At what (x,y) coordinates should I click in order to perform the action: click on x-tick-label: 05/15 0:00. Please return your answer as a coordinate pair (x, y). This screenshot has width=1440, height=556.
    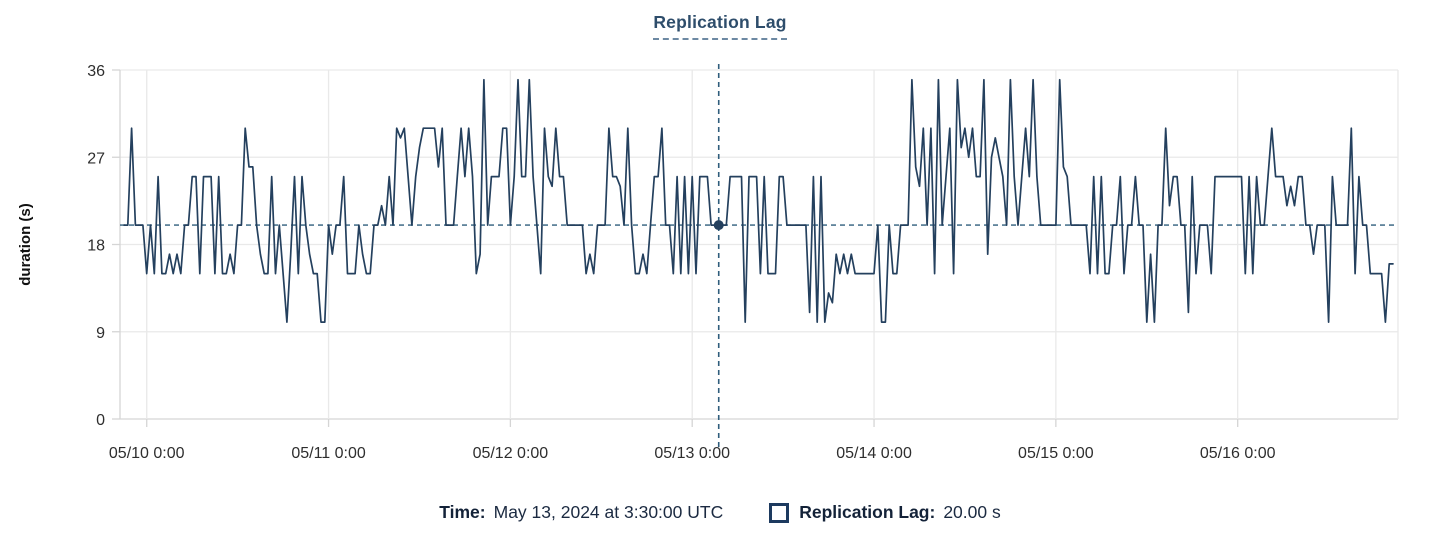
    Looking at the image, I should click on (1056, 453).